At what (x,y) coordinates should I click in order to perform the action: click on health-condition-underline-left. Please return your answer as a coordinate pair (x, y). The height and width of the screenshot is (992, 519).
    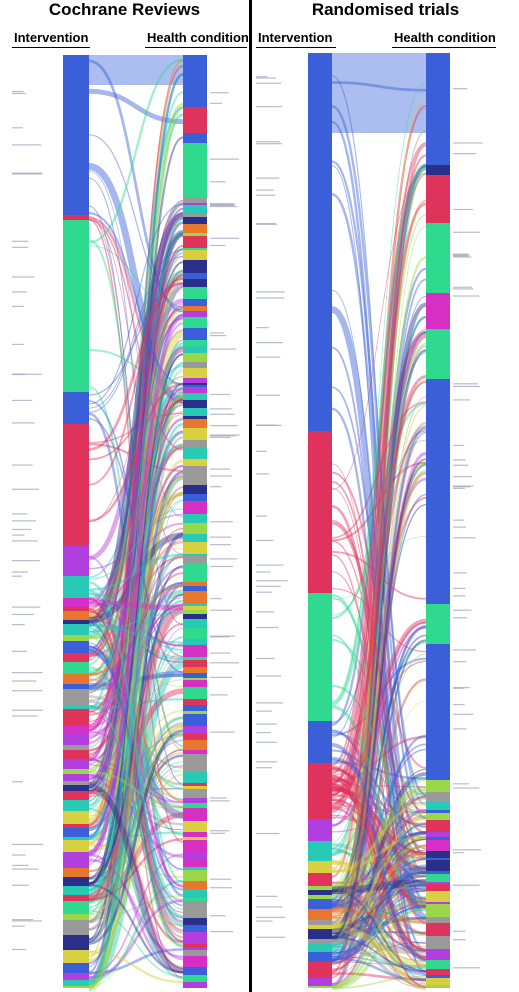
    Looking at the image, I should click on (196, 47).